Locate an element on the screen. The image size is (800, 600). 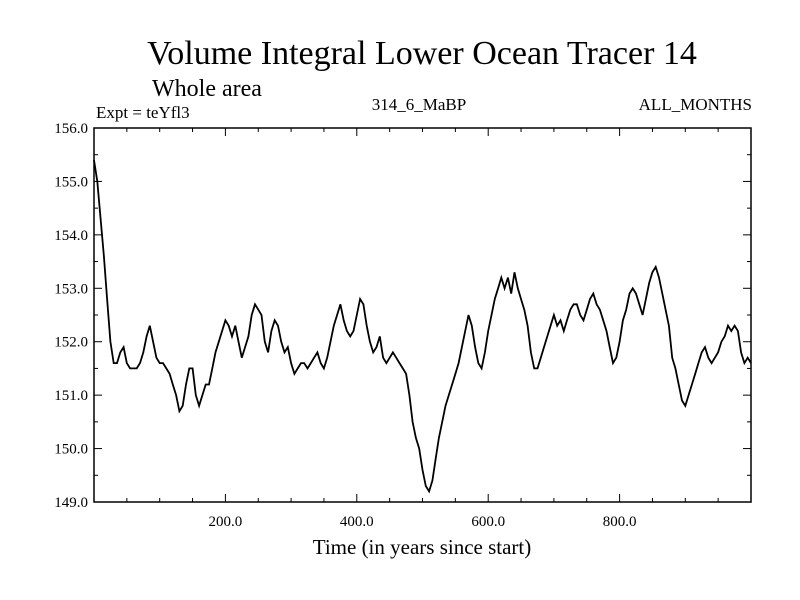
center-label: 314_6_MaBP is located at coordinates (419, 104).